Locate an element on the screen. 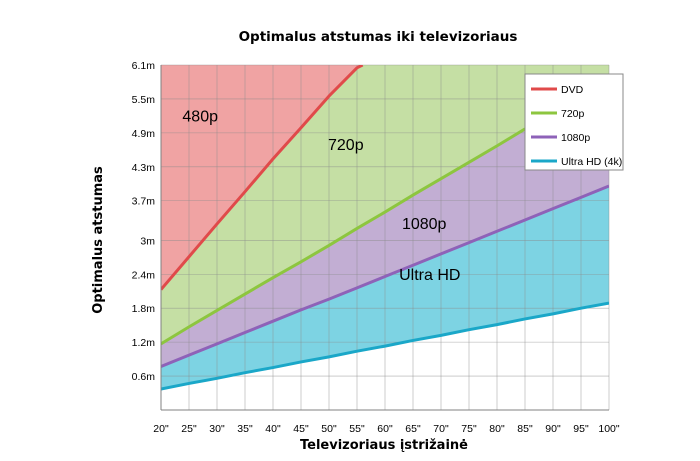 Image resolution: width=700 pixels, height=461 pixels. x-tick-label: 100" is located at coordinates (609, 429).